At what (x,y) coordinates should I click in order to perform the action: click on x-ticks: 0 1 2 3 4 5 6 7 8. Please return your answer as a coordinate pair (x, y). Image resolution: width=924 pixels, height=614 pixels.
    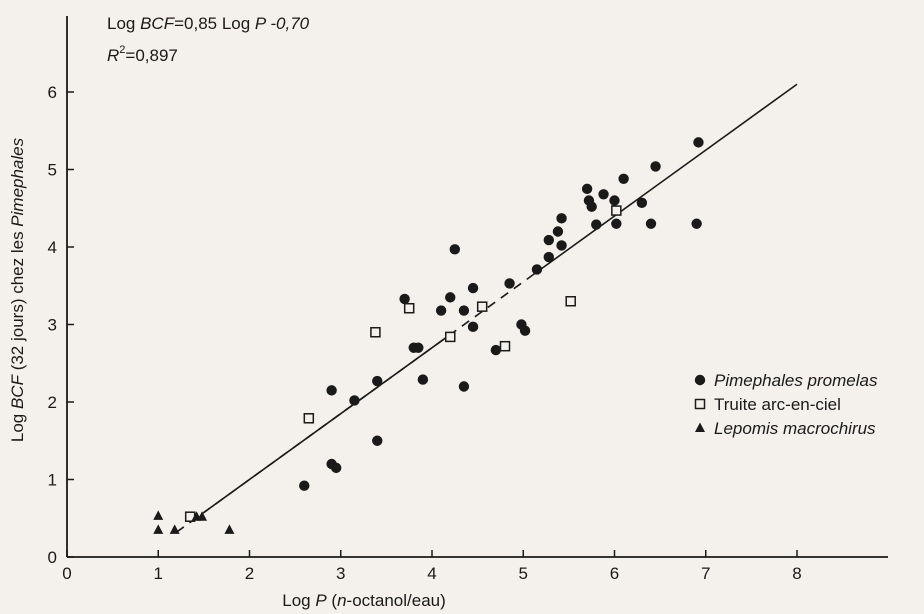
    Looking at the image, I should click on (432, 566).